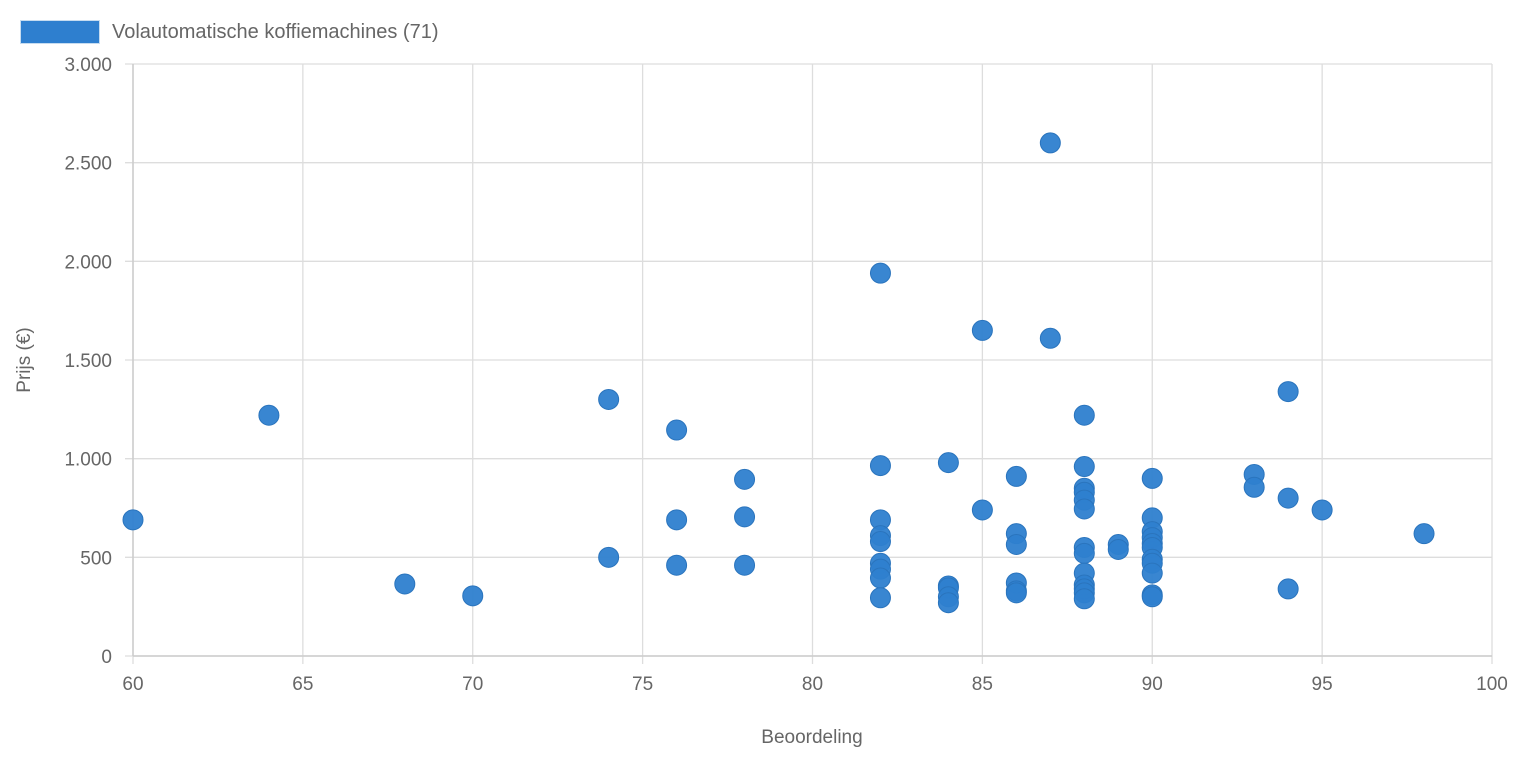  I want to click on x-axis-title: Beoordeling, so click(811, 737).